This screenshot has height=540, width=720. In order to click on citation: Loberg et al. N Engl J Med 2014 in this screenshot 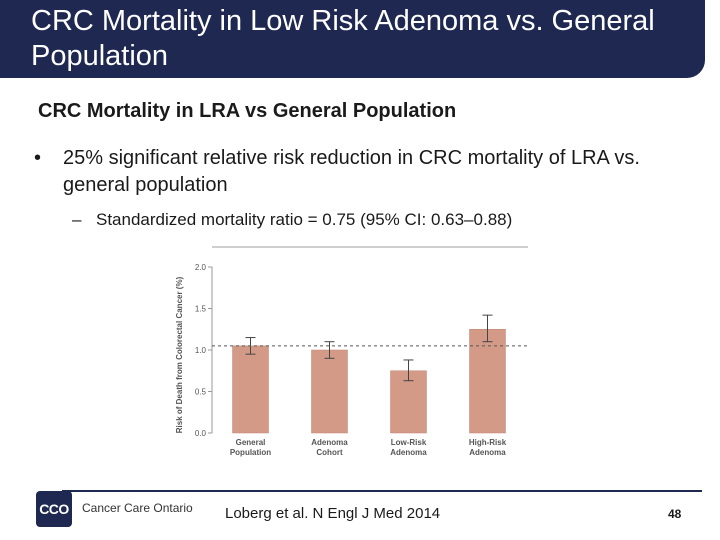, I will do `click(333, 513)`.